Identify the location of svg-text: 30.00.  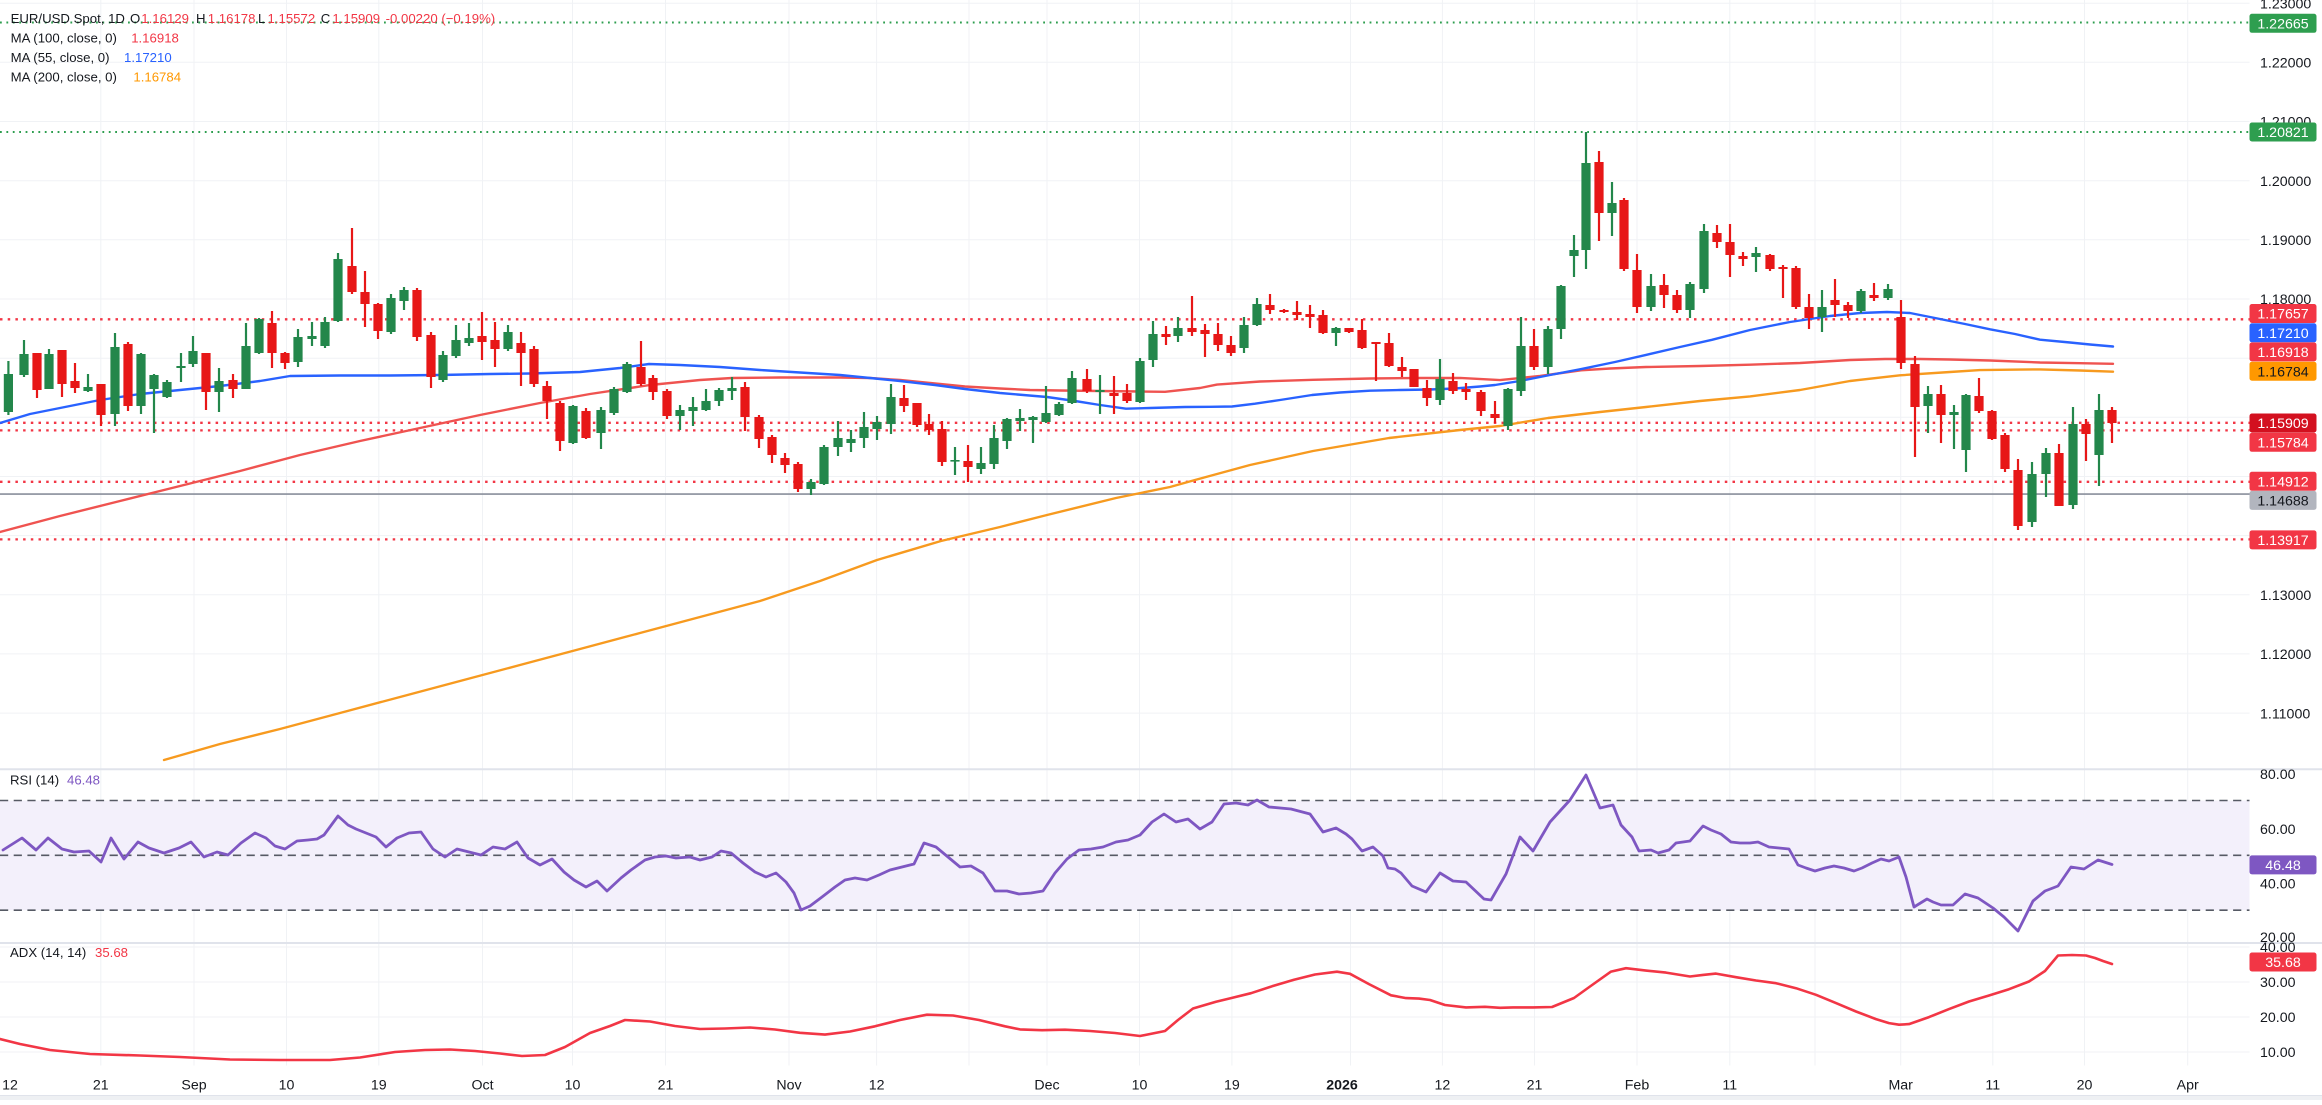
(2278, 983).